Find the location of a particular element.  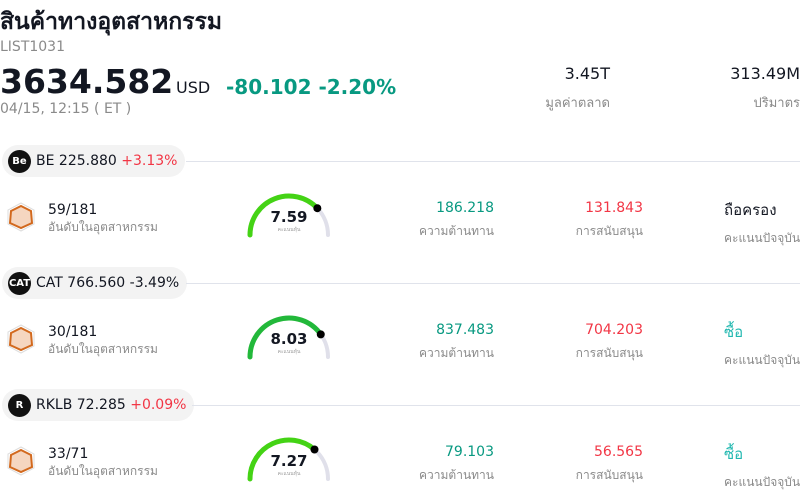

score-value: 7.27 is located at coordinates (289, 461).